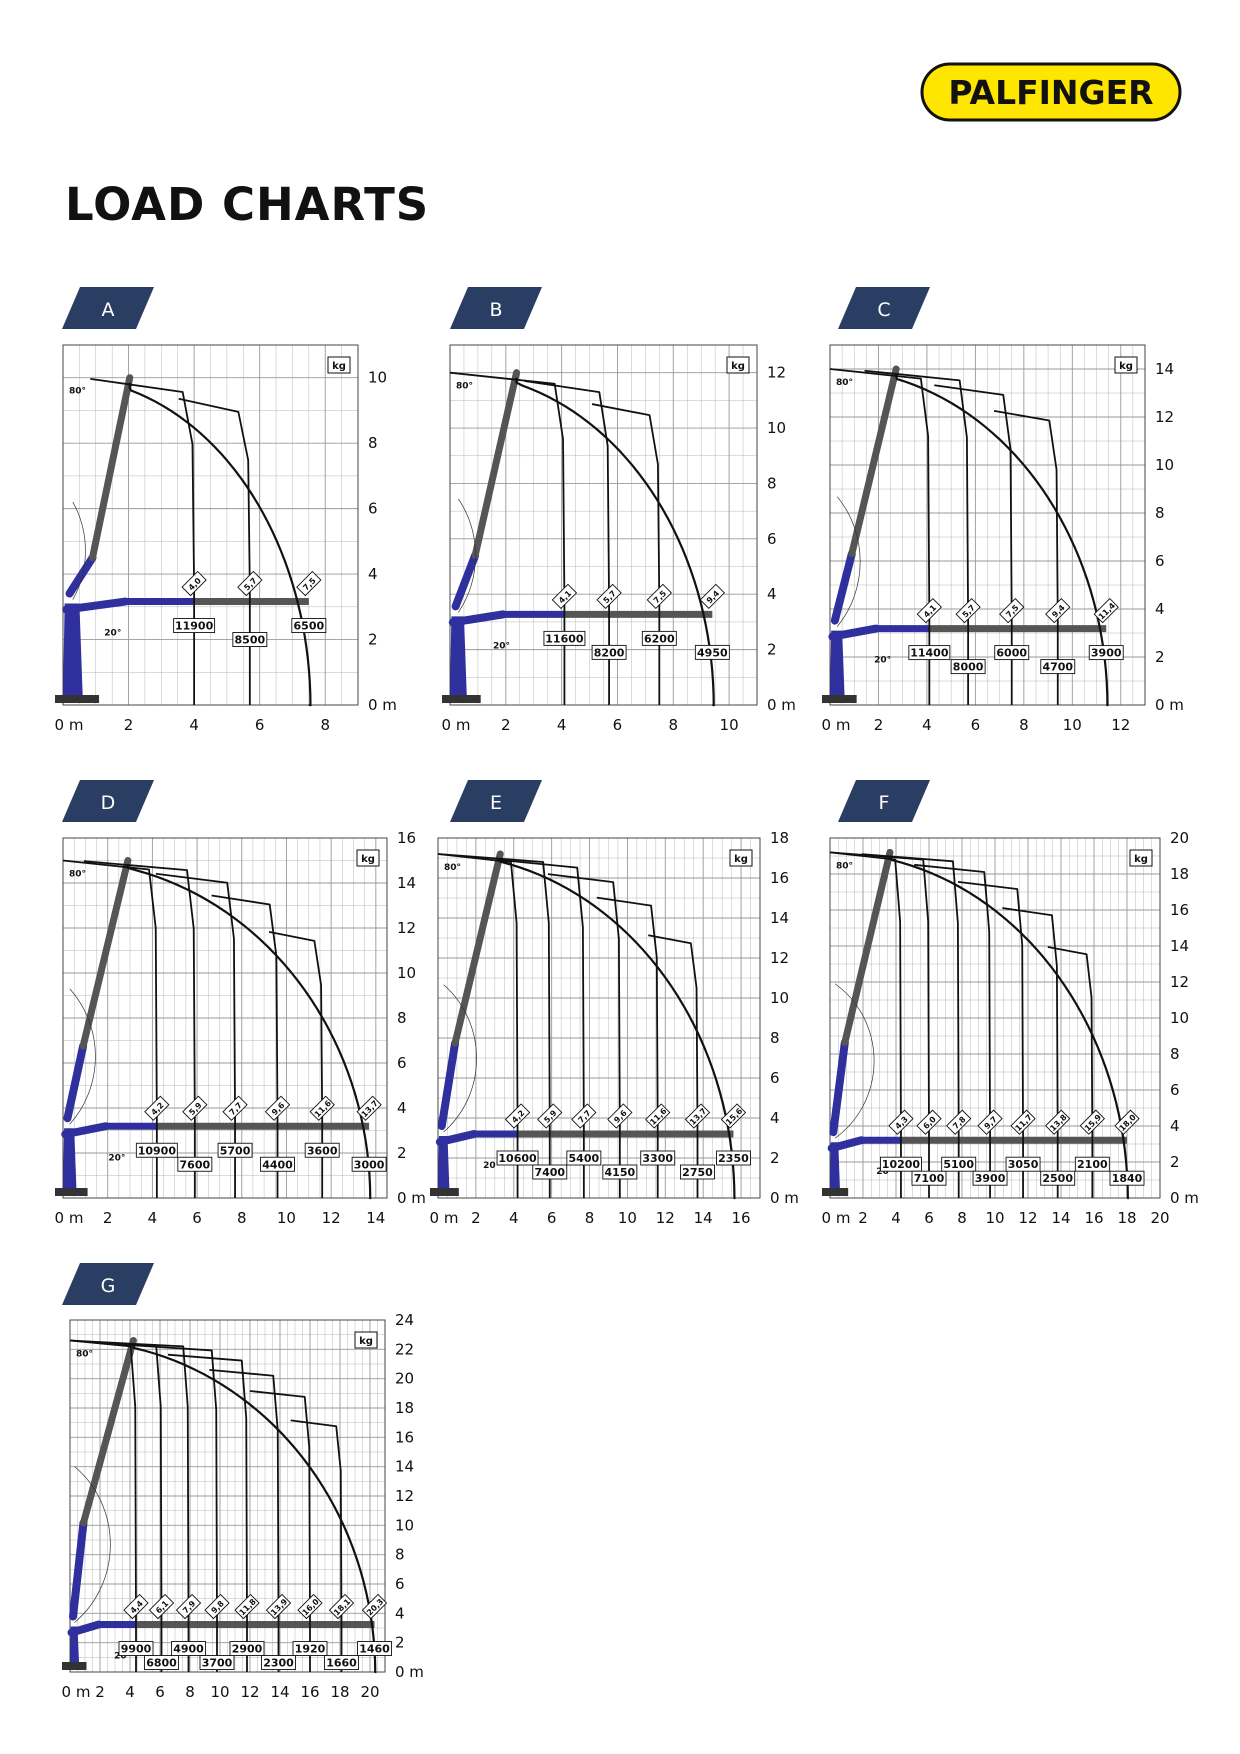  Describe the element at coordinates (615, 542) in the screenshot. I see `reach-envelope` at that location.